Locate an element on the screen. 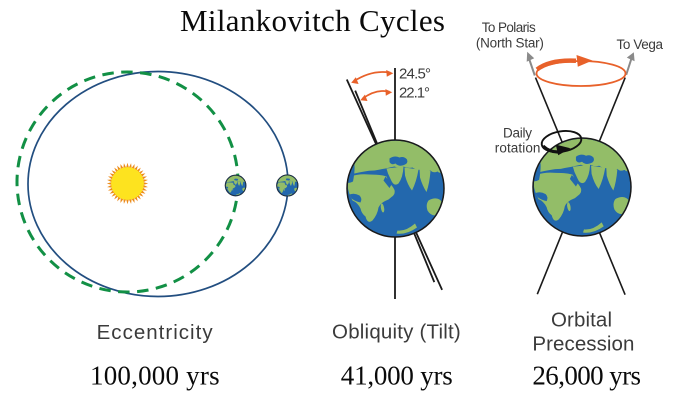 The height and width of the screenshot is (406, 682). svg-text: To Polaris is located at coordinates (509, 27).